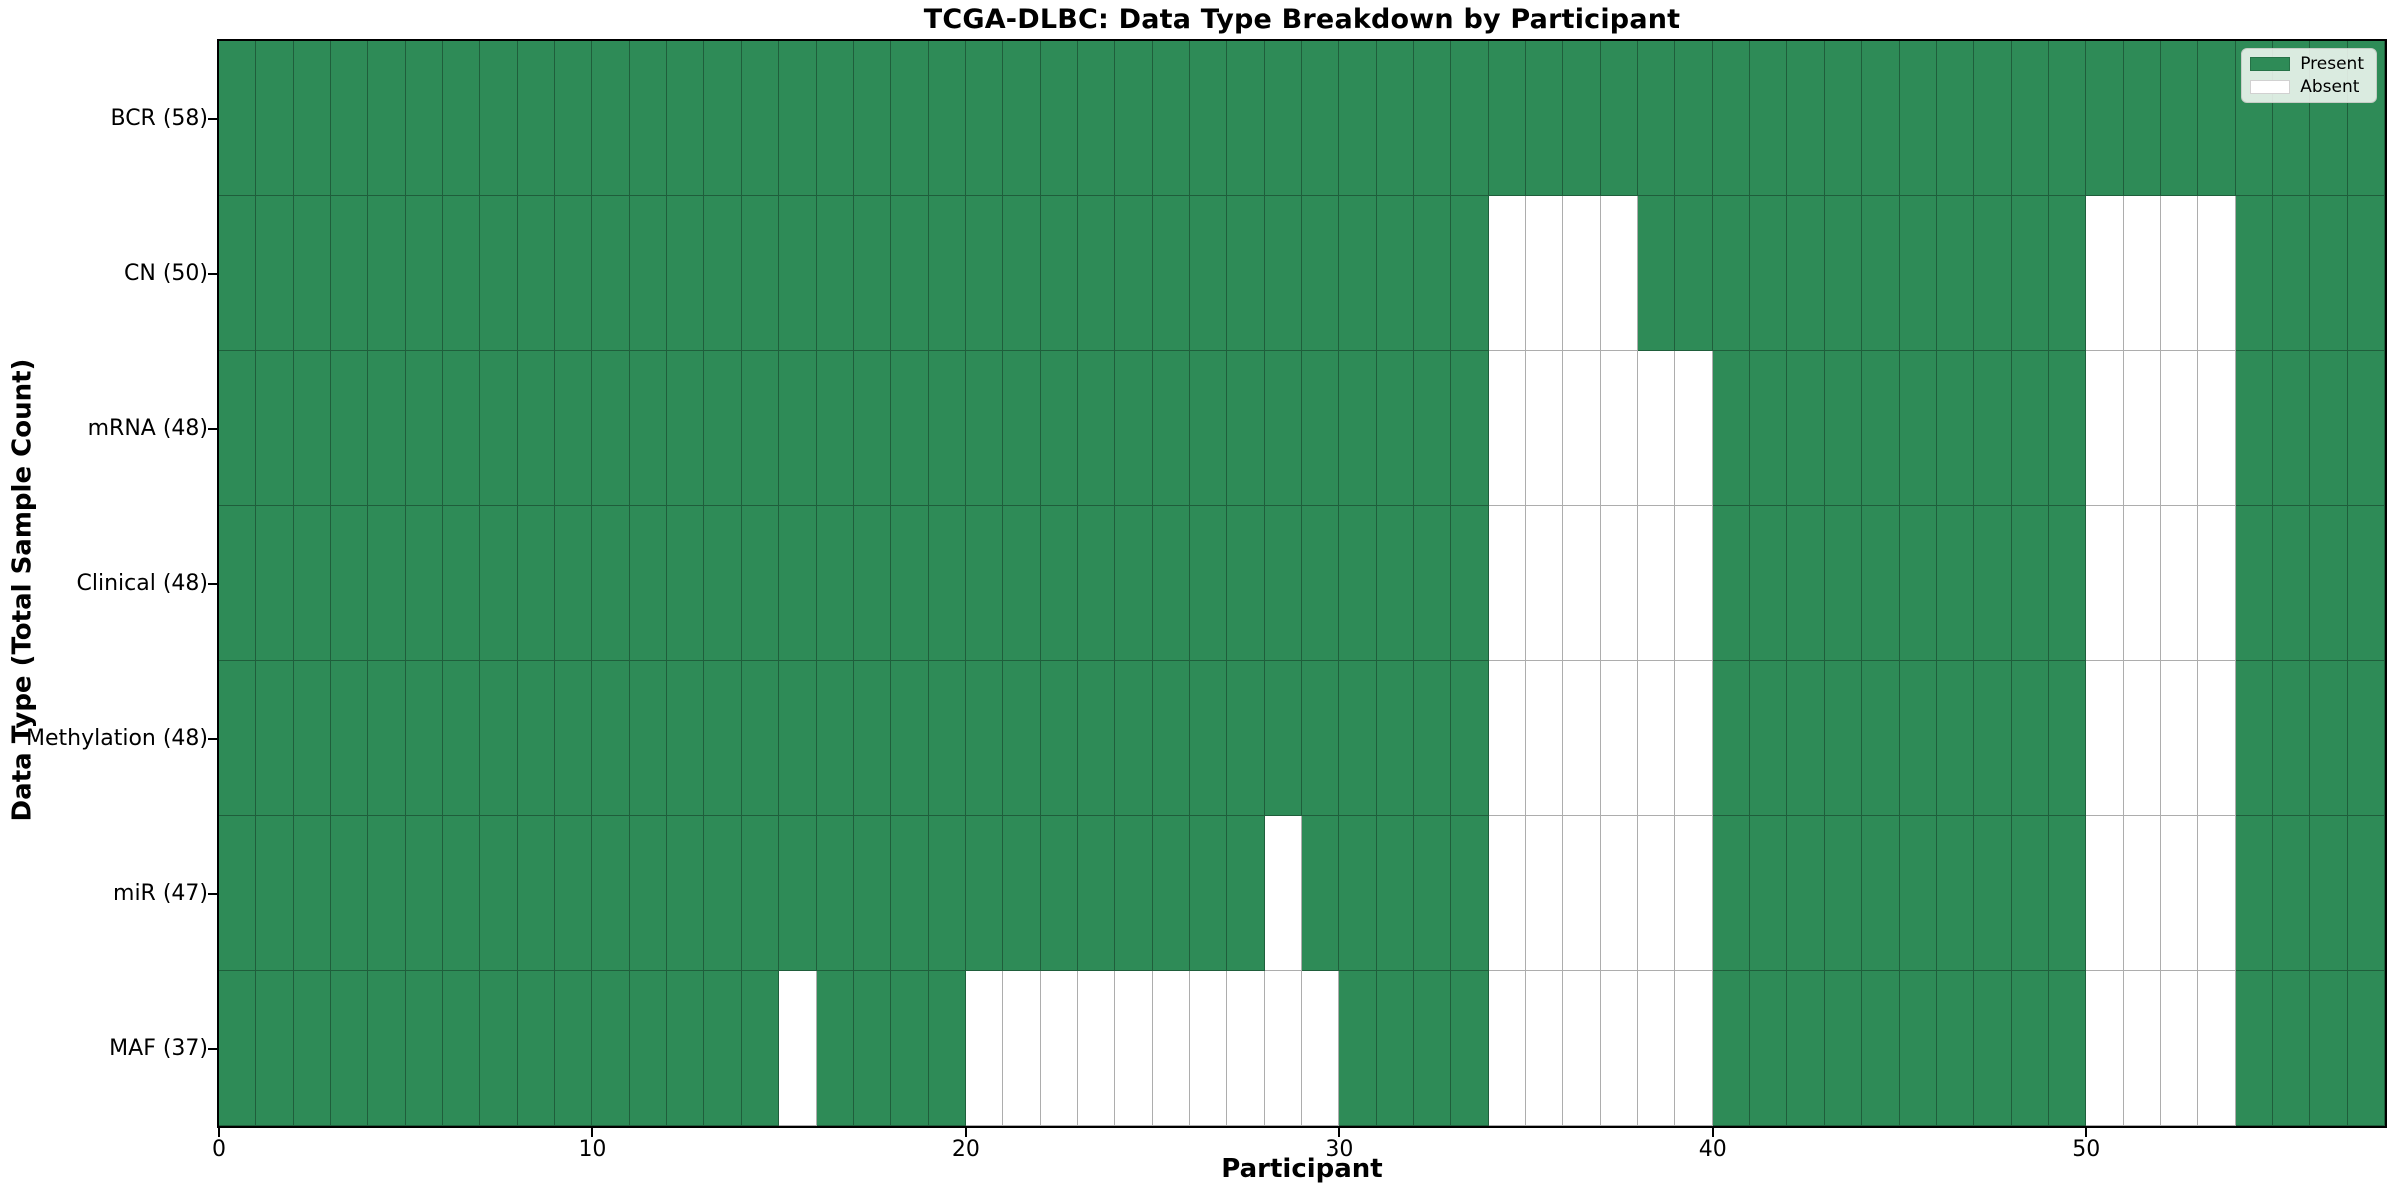 This screenshot has height=1200, width=2400. I want to click on legend-item-present: Present, so click(2307, 64).